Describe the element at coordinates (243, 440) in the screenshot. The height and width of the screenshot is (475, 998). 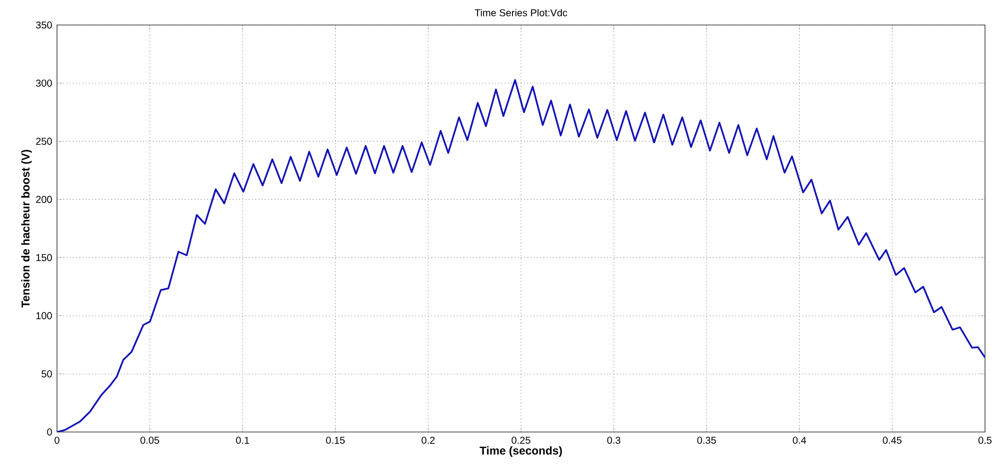
I see `x-tick-label: 0.1` at that location.